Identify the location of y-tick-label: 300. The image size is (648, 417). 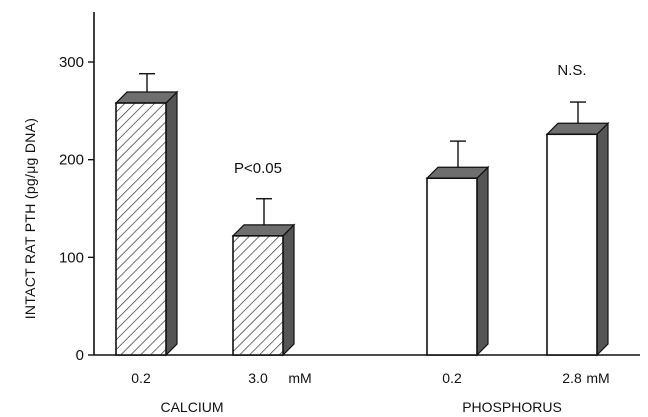
(71, 62).